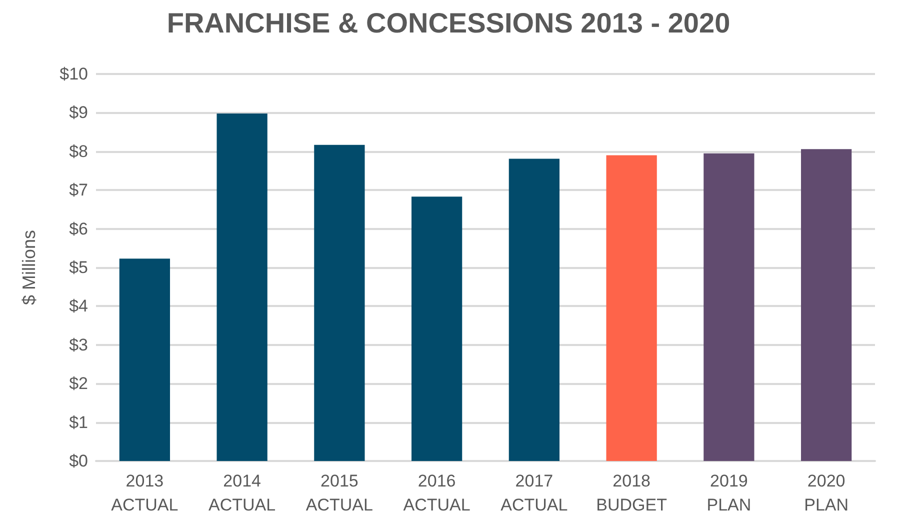 Image resolution: width=897 pixels, height=529 pixels. Describe the element at coordinates (534, 493) in the screenshot. I see `x-tick-label: 2017 ACTUAL` at that location.